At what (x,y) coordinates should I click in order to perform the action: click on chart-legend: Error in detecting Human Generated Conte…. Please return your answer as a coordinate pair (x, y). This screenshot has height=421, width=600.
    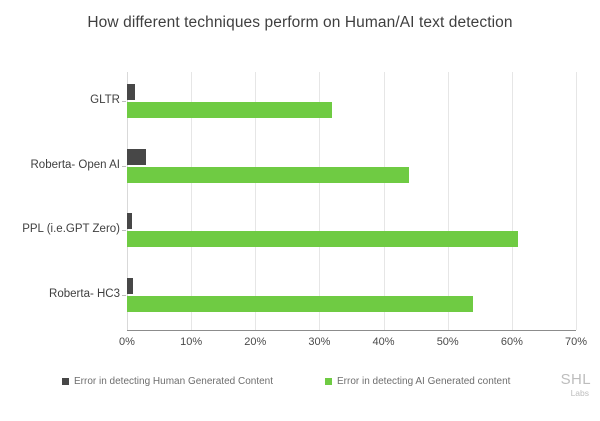
    Looking at the image, I should click on (300, 384).